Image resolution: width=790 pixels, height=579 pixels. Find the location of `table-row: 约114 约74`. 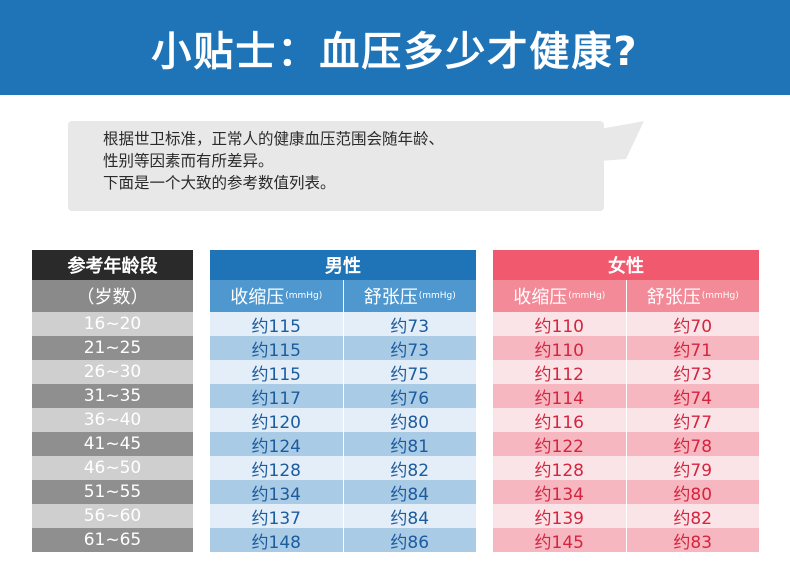

table-row: 约114 约74 is located at coordinates (626, 396).